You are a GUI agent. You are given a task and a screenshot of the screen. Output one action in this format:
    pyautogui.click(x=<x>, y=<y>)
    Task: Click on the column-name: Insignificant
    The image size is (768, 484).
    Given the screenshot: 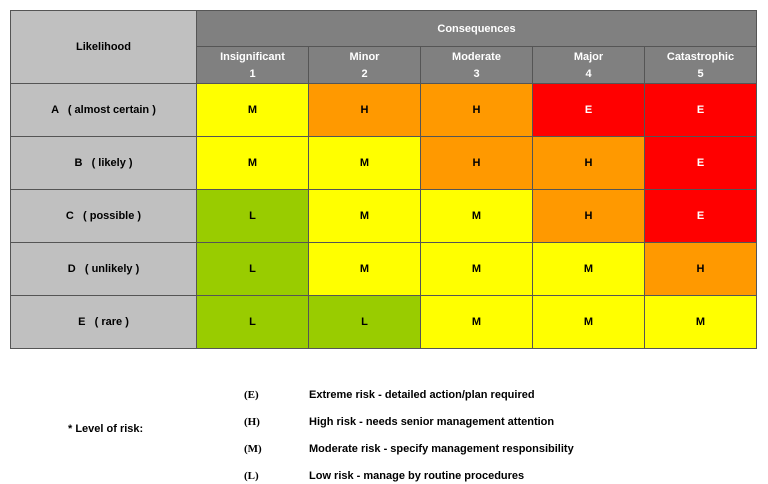 What is the action you would take?
    pyautogui.click(x=252, y=56)
    